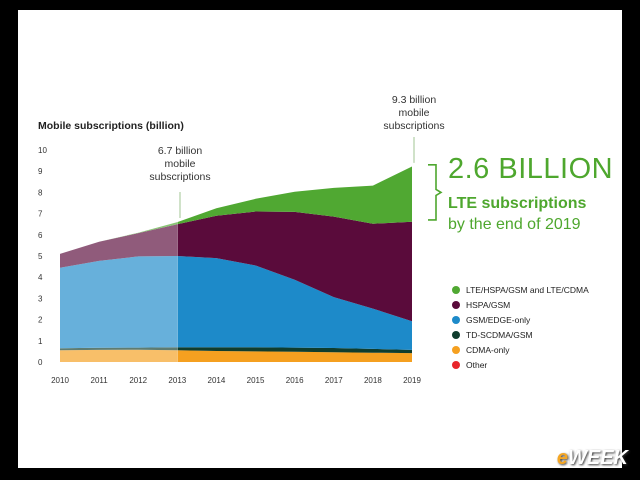 The height and width of the screenshot is (480, 640). I want to click on callout-2013-line3: subscriptions, so click(180, 177).